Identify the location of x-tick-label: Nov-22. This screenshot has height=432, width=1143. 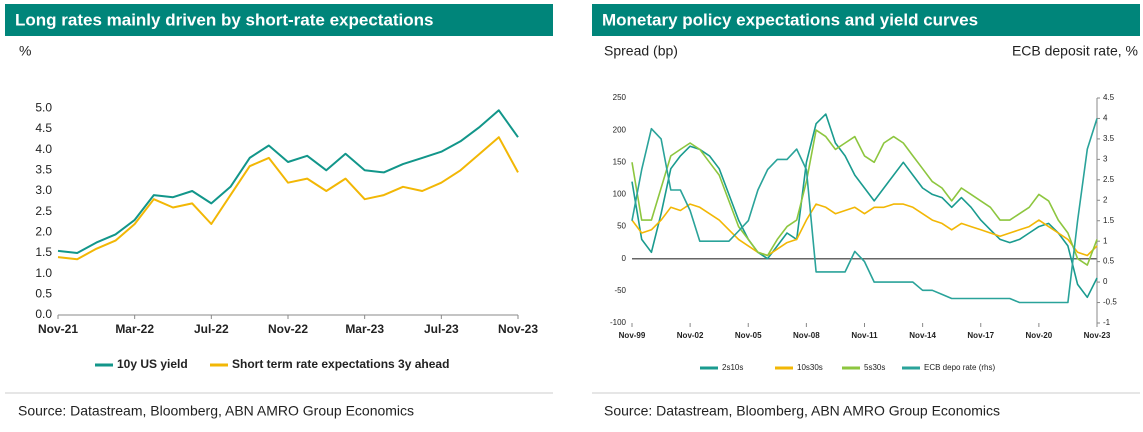
(288, 329).